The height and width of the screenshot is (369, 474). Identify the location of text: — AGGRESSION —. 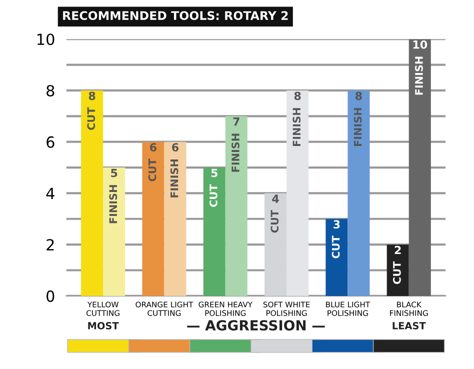
(256, 325).